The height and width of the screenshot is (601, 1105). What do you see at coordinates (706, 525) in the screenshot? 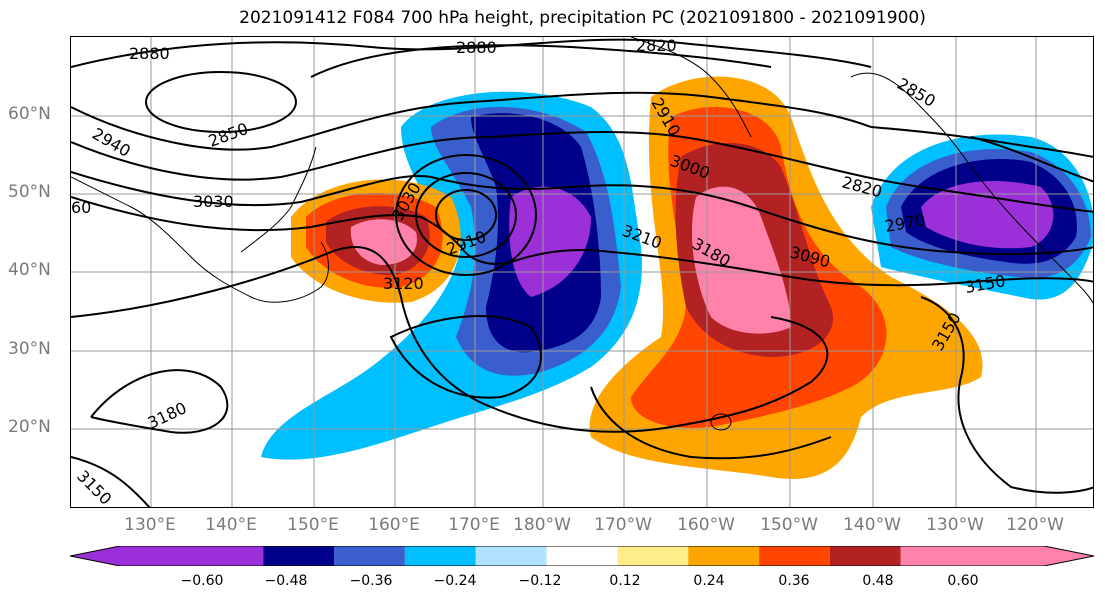
I see `longitude-label: 160°W` at bounding box center [706, 525].